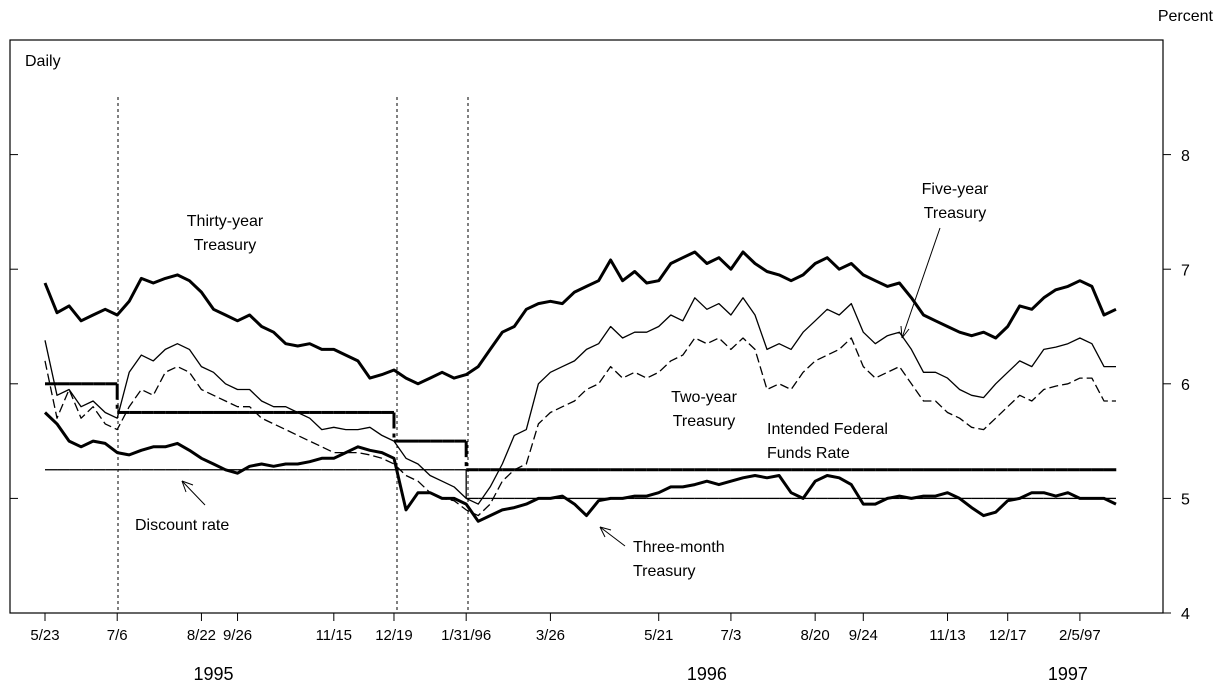 Image resolution: width=1216 pixels, height=685 pixels. Describe the element at coordinates (182, 525) in the screenshot. I see `annotation: Discount rate` at that location.